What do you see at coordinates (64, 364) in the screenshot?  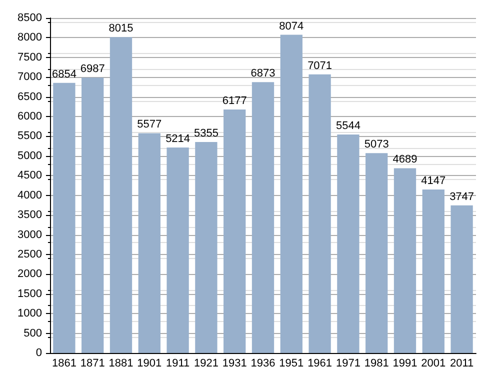 I see `x-tick-label: 1861` at bounding box center [64, 364].